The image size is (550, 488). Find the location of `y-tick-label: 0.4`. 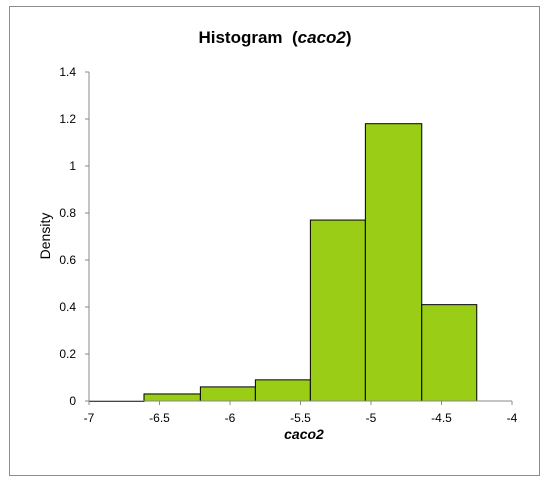

y-tick-label: 0.4 is located at coordinates (67, 307).